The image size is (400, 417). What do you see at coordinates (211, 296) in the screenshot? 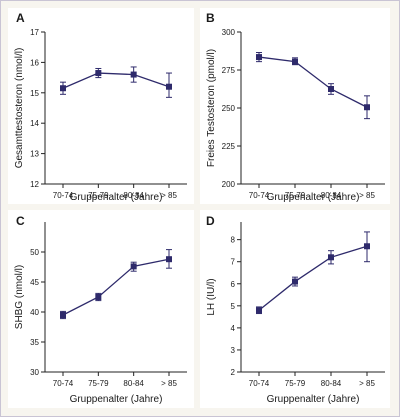
I see `panel-d-y-axis-title: LH (IU/l)` at bounding box center [211, 296].